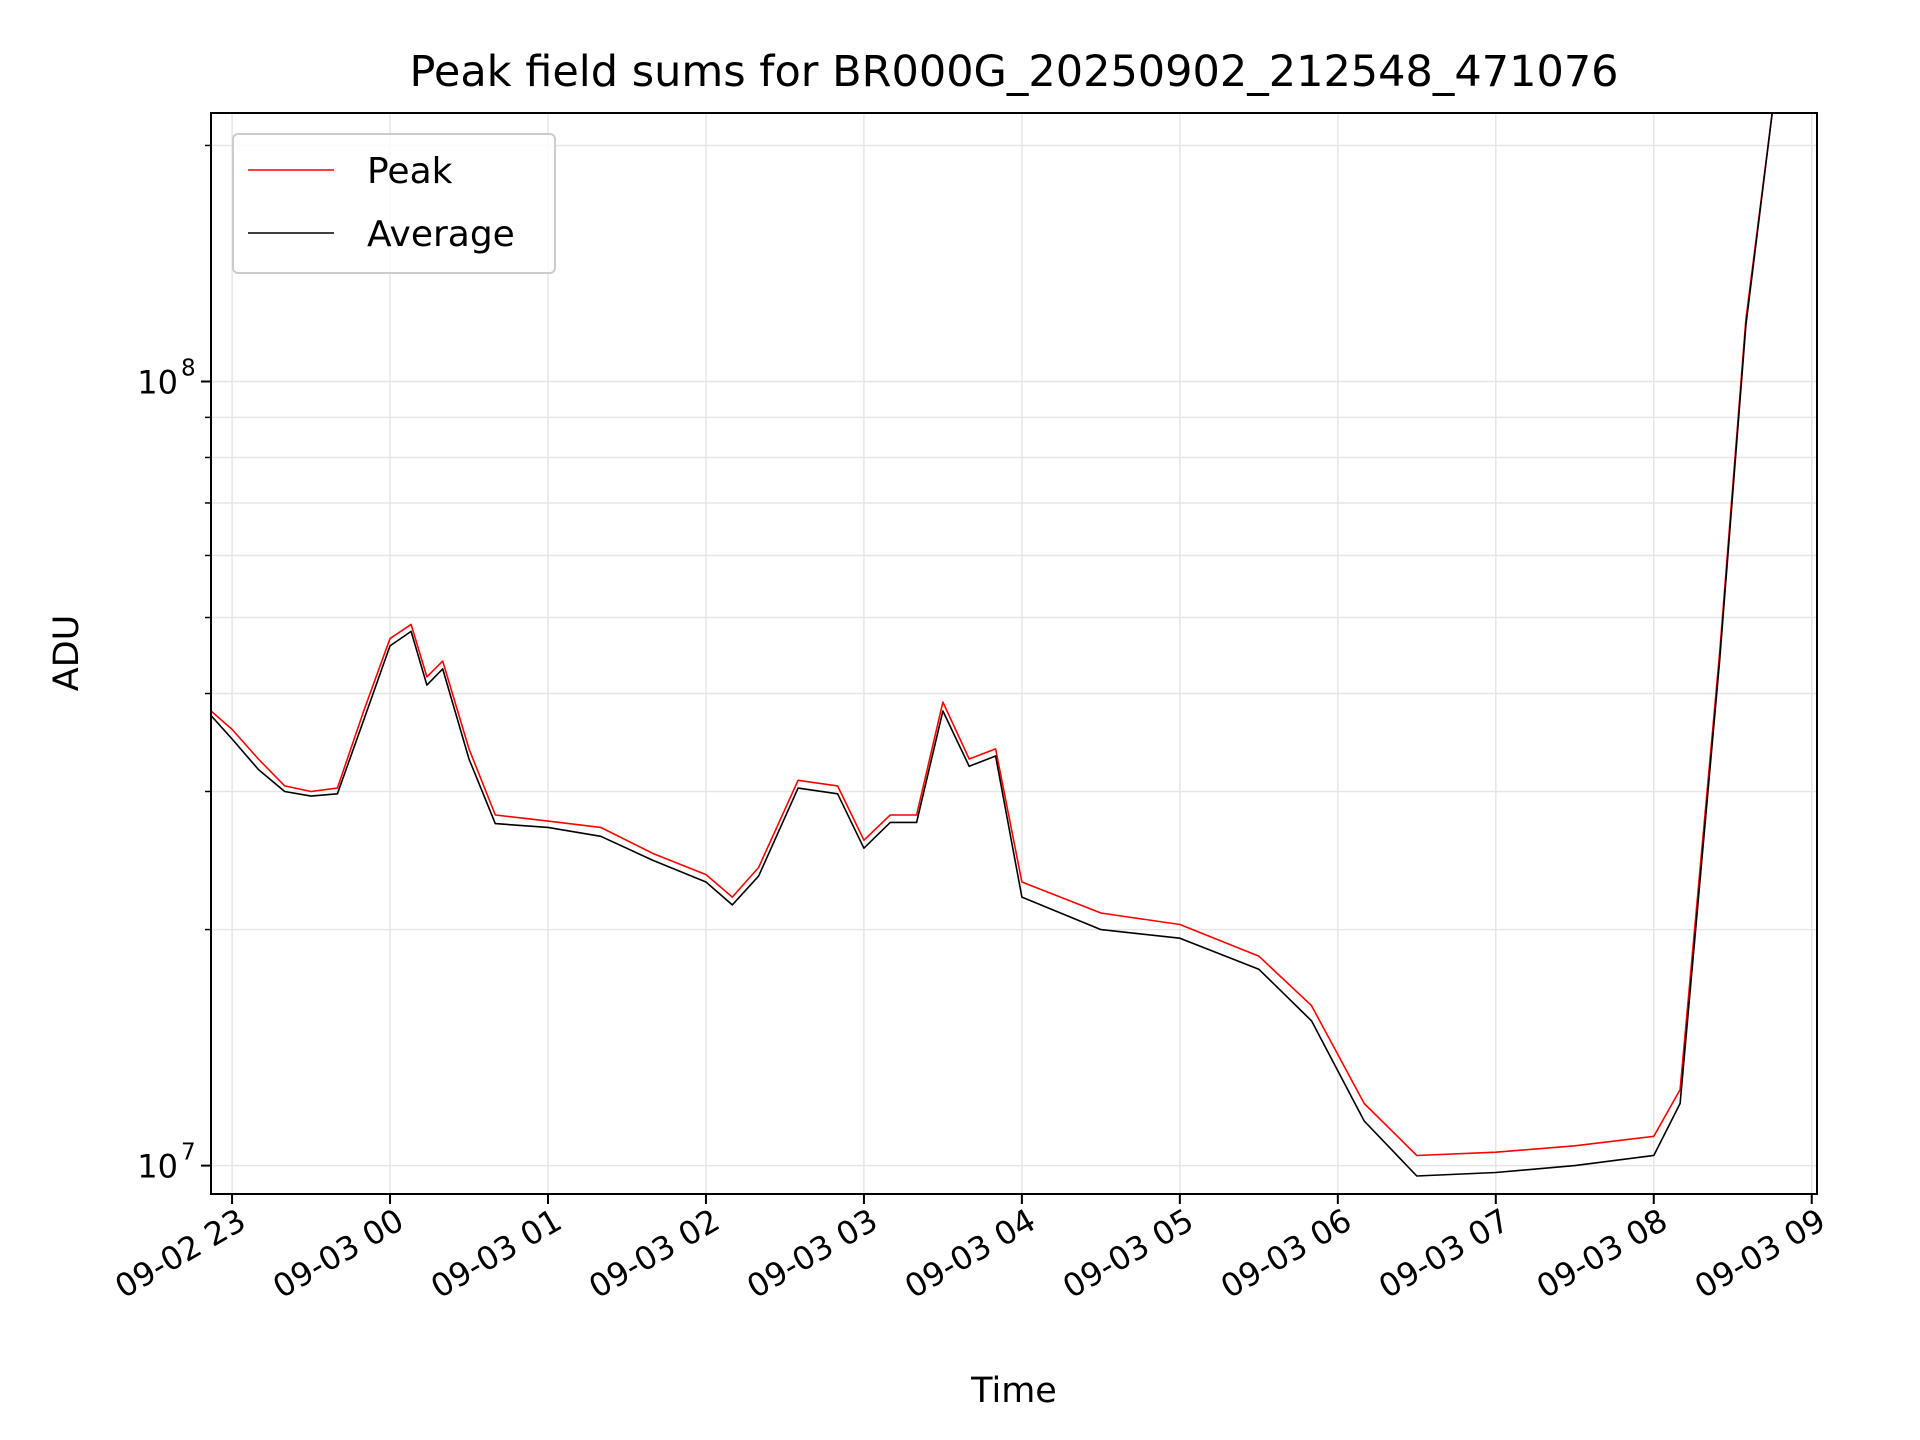 The width and height of the screenshot is (1920, 1440). Describe the element at coordinates (410, 171) in the screenshot. I see `legend-label-peak: Peak` at that location.